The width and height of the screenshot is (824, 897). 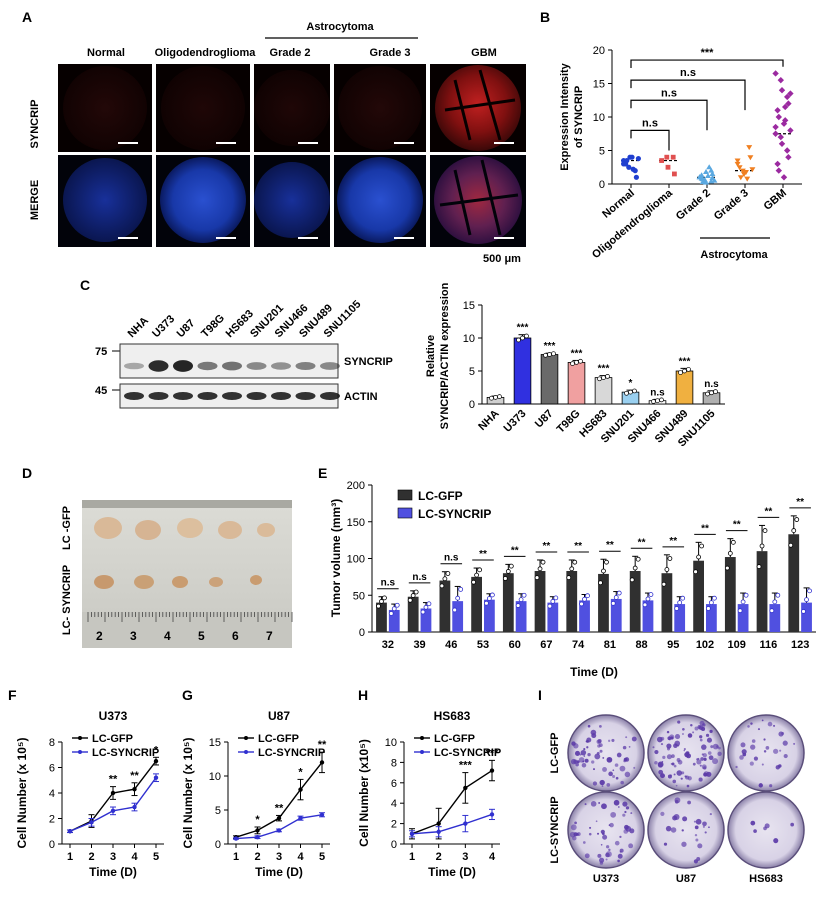 I want to click on x-tick-label: 39, so click(x=419, y=645).